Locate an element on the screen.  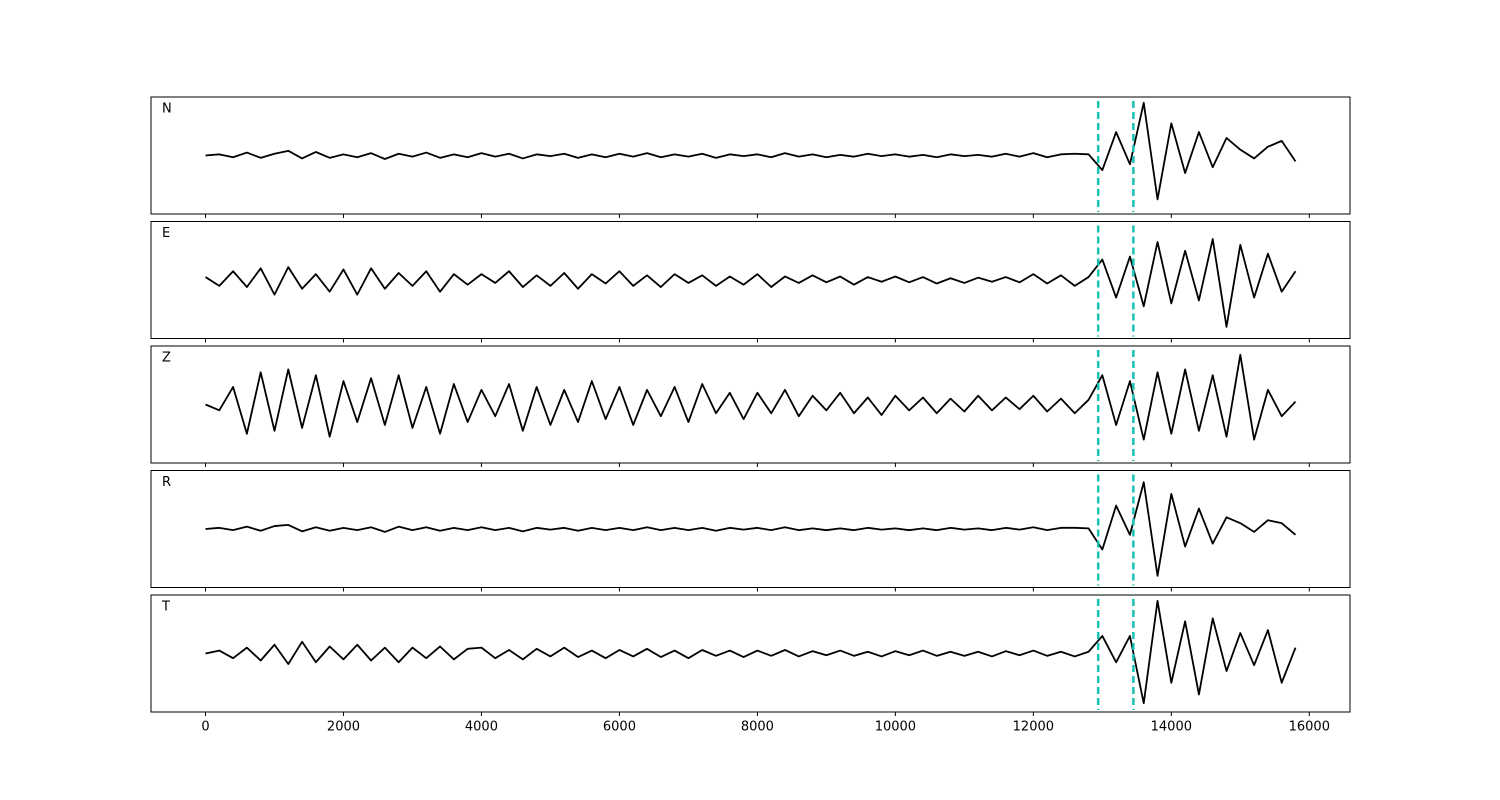
x-tick-label: 16000 is located at coordinates (1309, 727).